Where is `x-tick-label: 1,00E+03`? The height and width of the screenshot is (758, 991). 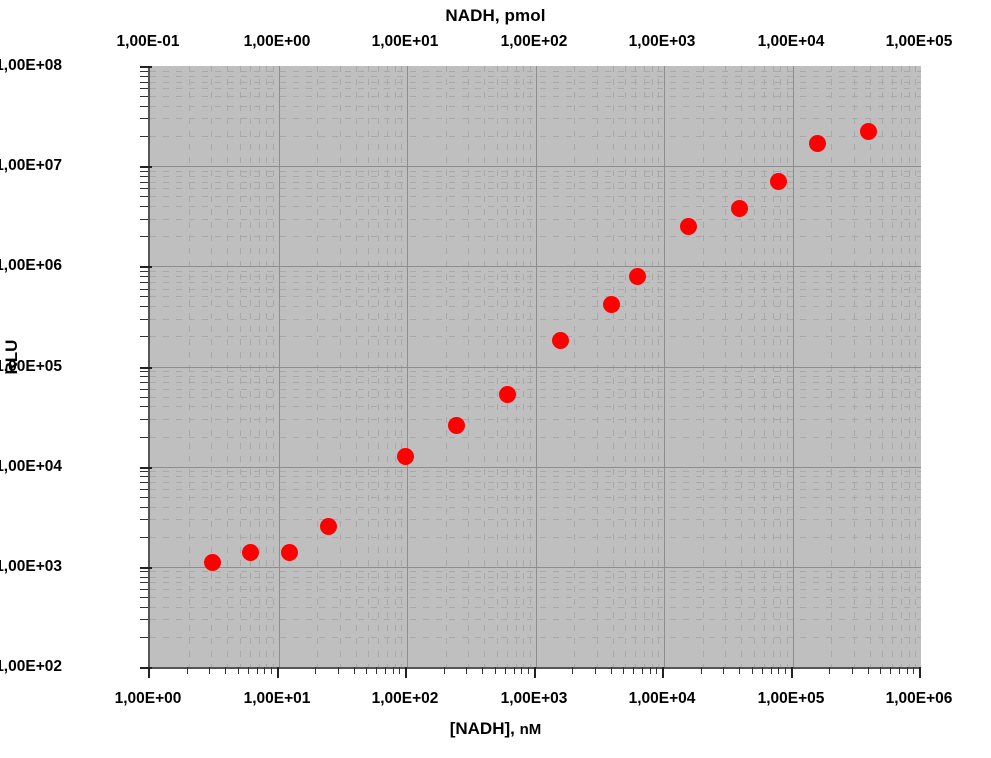
x-tick-label: 1,00E+03 is located at coordinates (534, 698).